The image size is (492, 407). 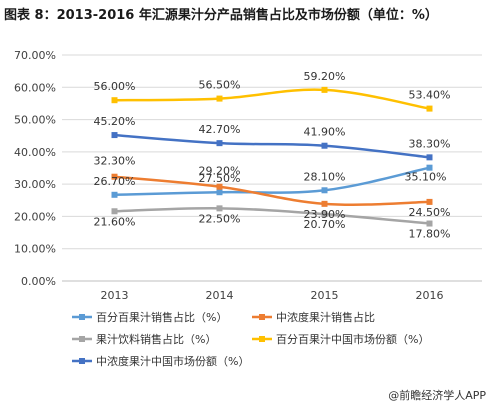 I want to click on legend-label: 中浓度果汁销售占比, so click(x=325, y=317).